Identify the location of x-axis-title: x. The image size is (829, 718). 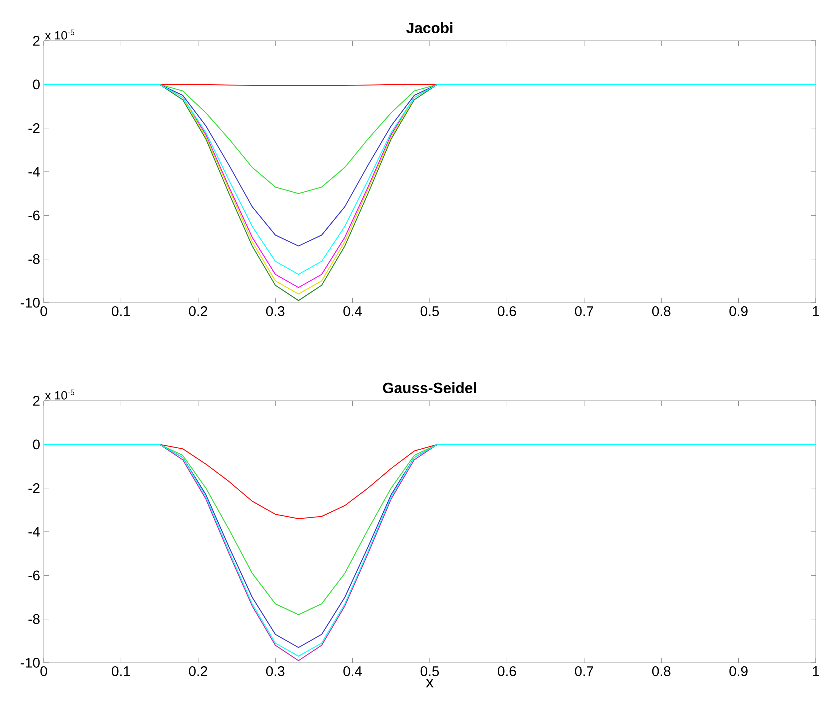
(430, 683).